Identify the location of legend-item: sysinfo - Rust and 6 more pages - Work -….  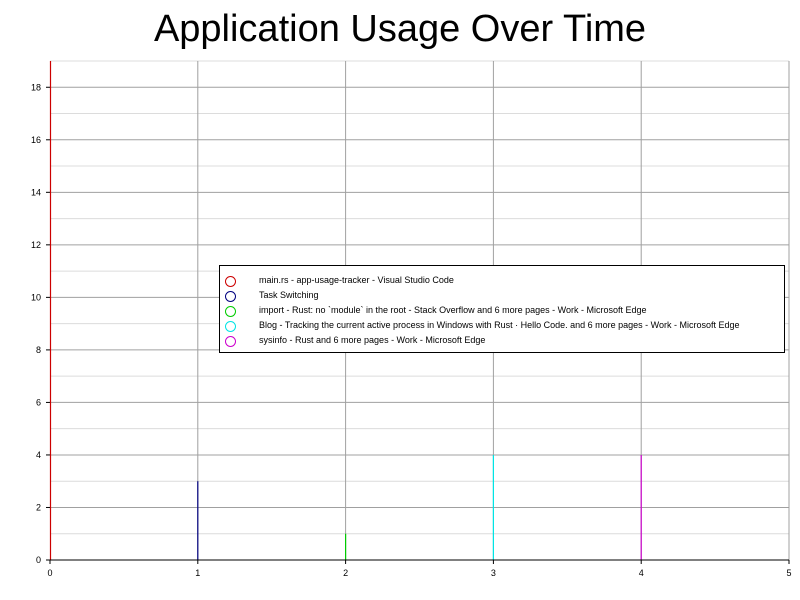
(502, 341).